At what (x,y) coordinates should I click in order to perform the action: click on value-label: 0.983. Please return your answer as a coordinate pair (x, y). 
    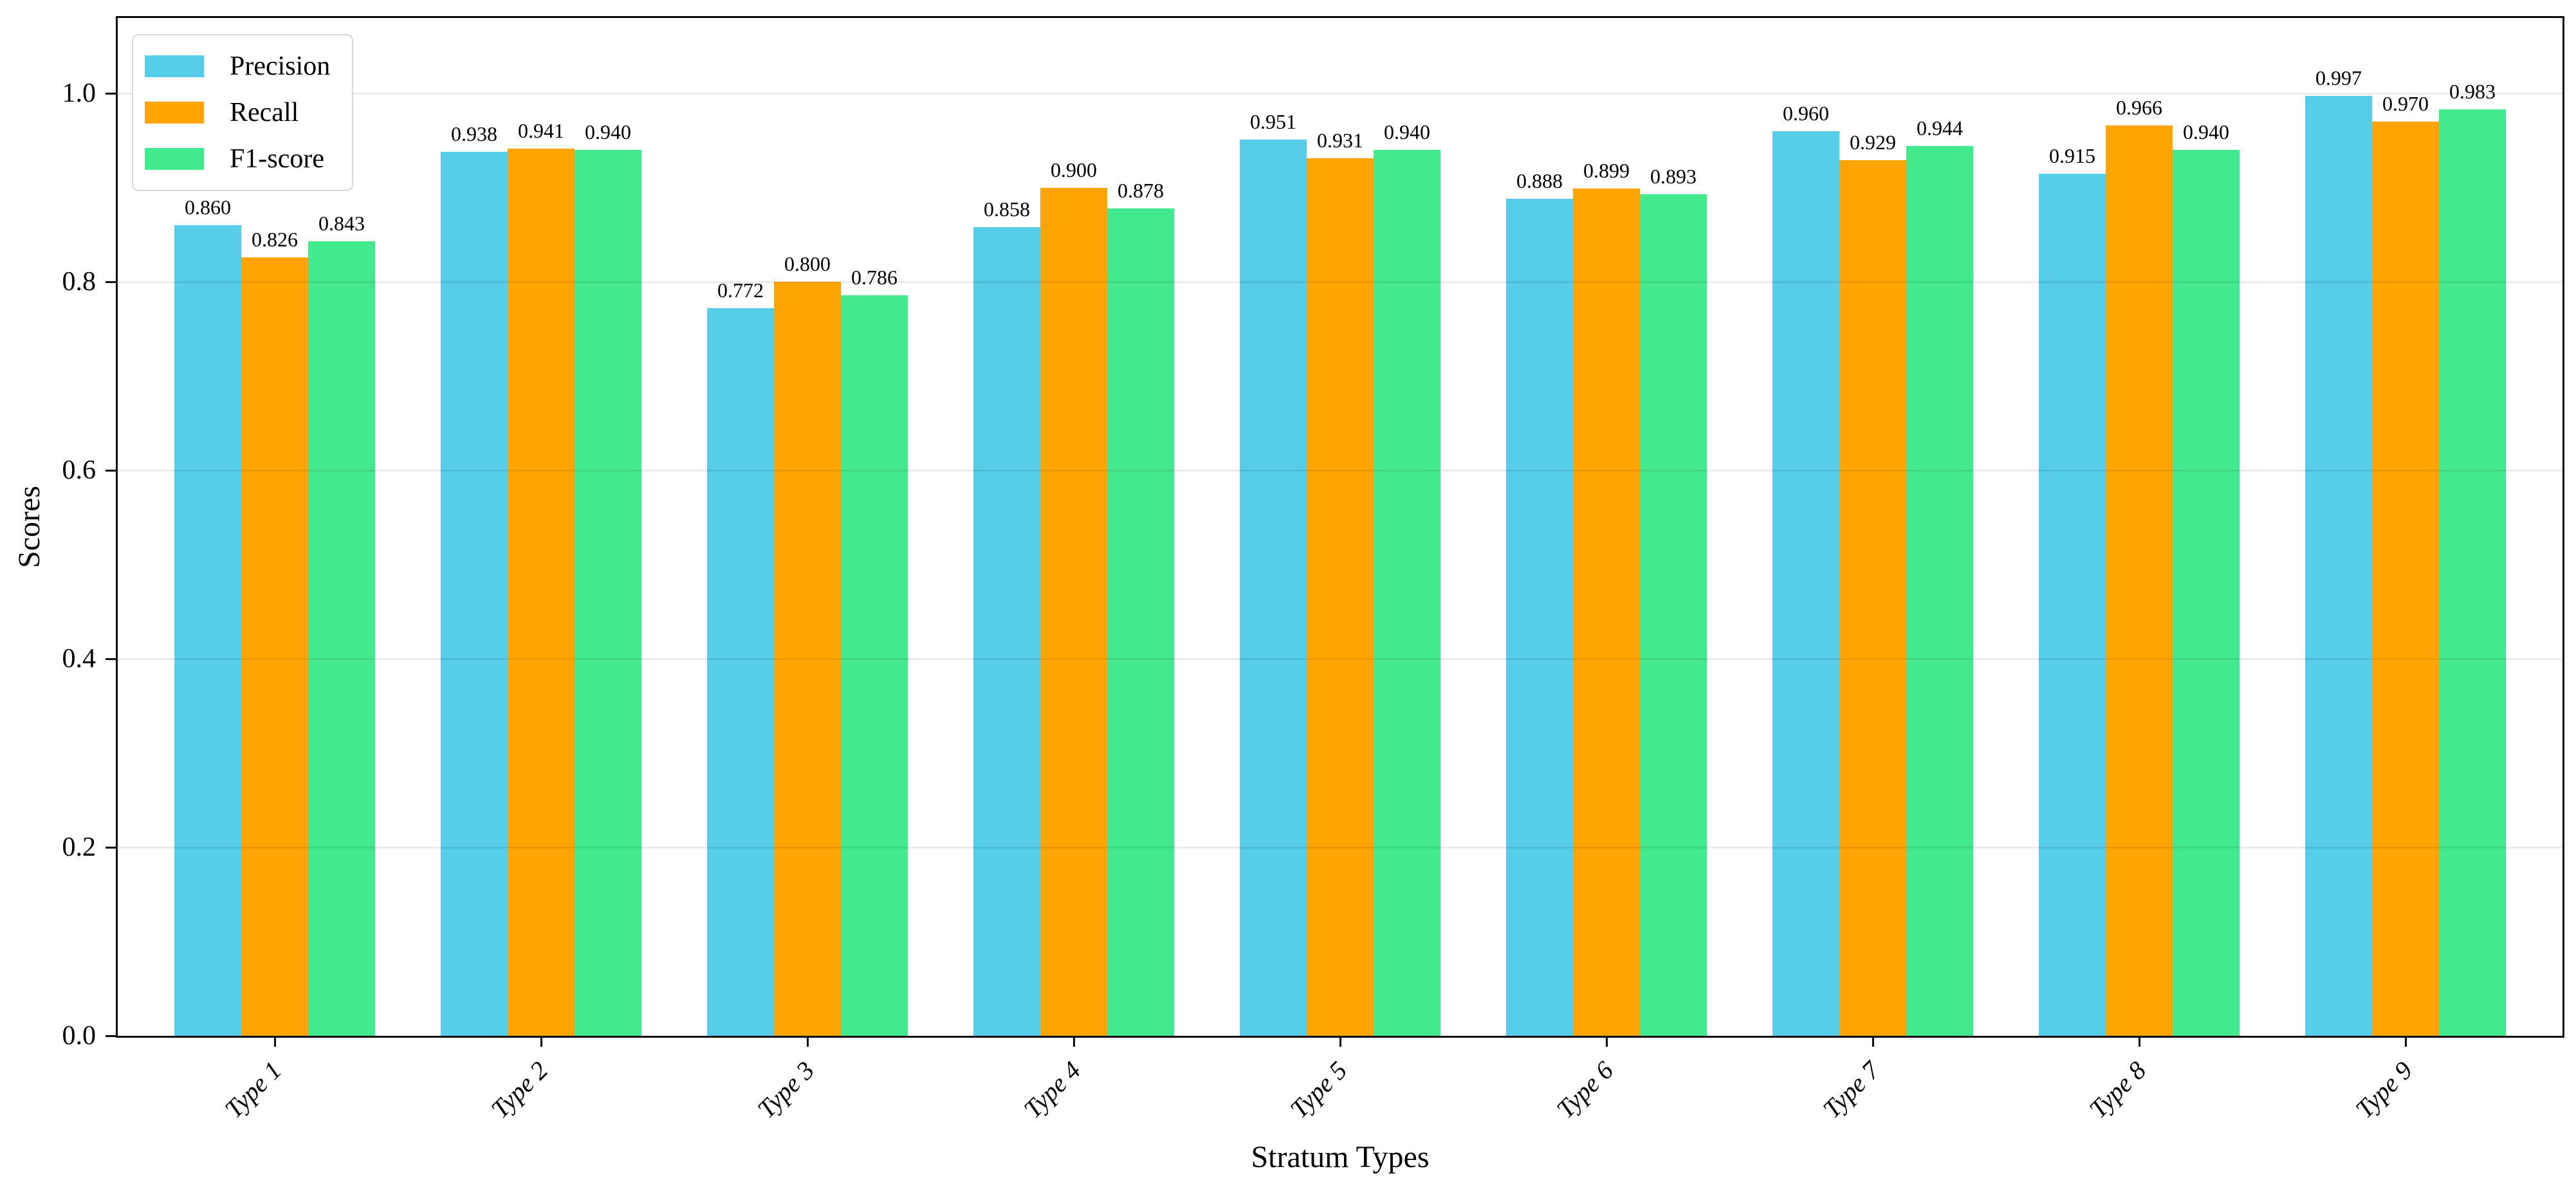
    Looking at the image, I should click on (2472, 91).